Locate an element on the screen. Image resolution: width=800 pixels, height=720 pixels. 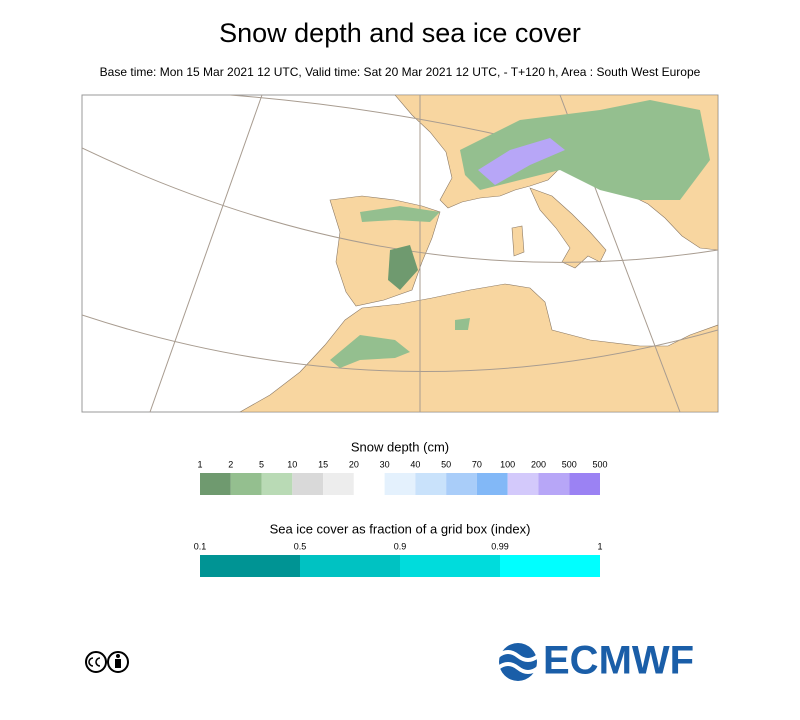
legend-tick-label: 5 is located at coordinates (261, 464).